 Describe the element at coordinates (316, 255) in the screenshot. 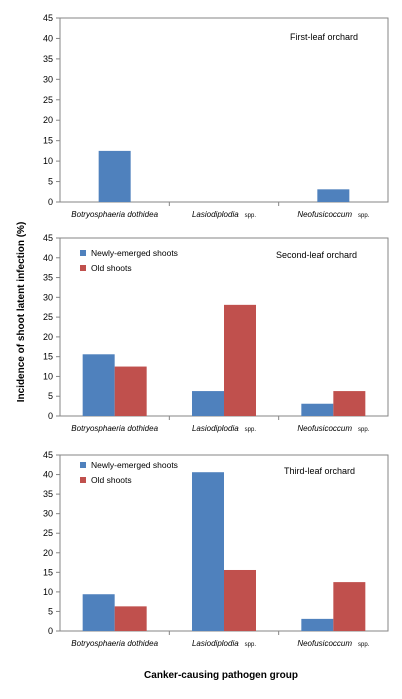

I see `panel-title: Second-leaf orchard` at that location.